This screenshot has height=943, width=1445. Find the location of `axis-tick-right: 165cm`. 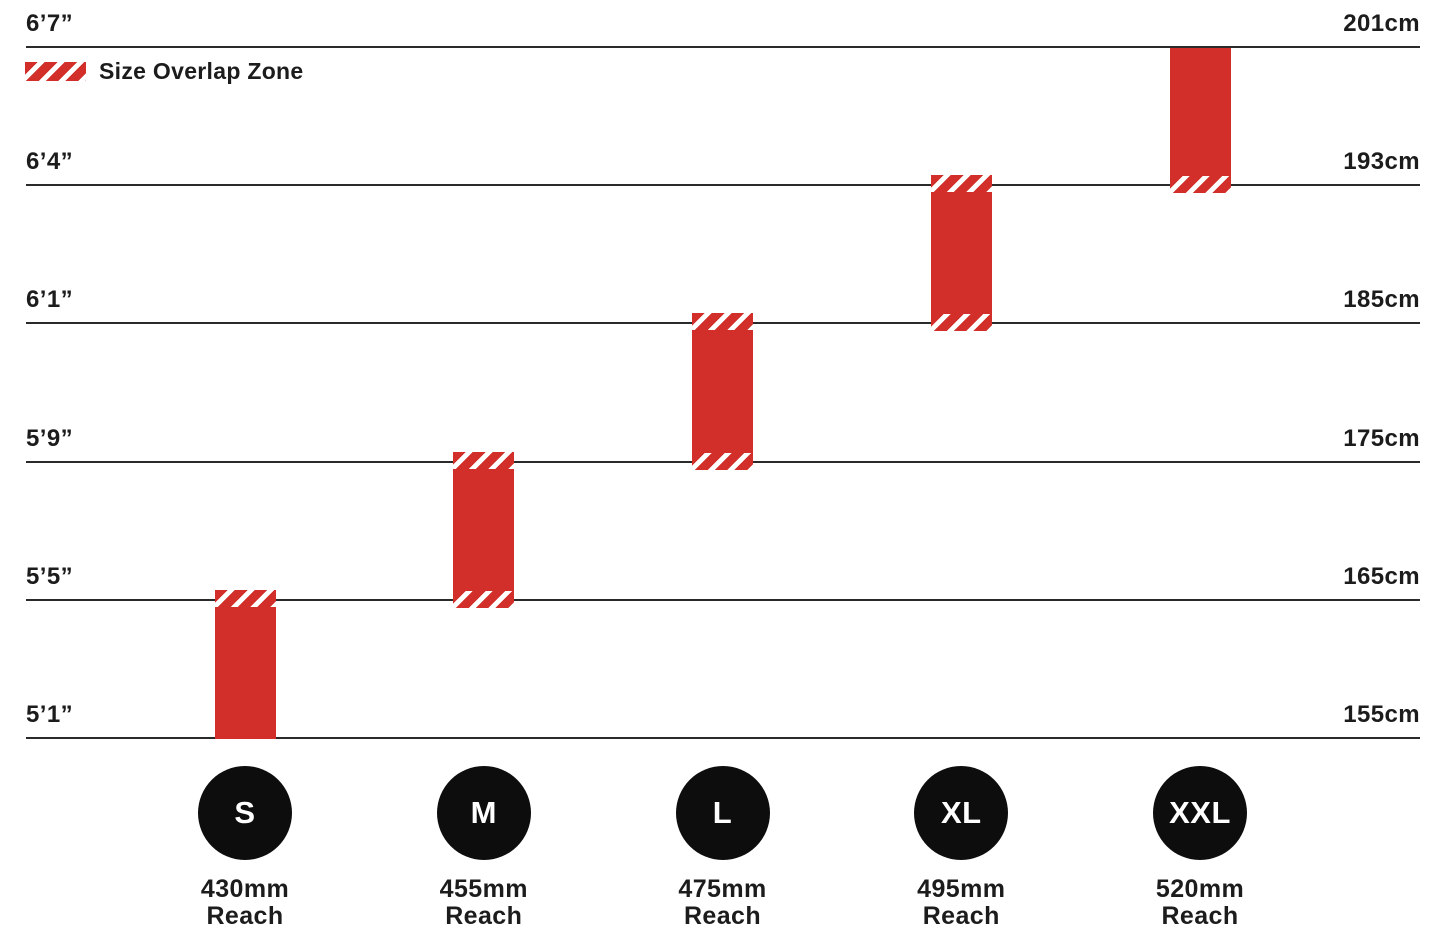

axis-tick-right: 165cm is located at coordinates (1381, 576).